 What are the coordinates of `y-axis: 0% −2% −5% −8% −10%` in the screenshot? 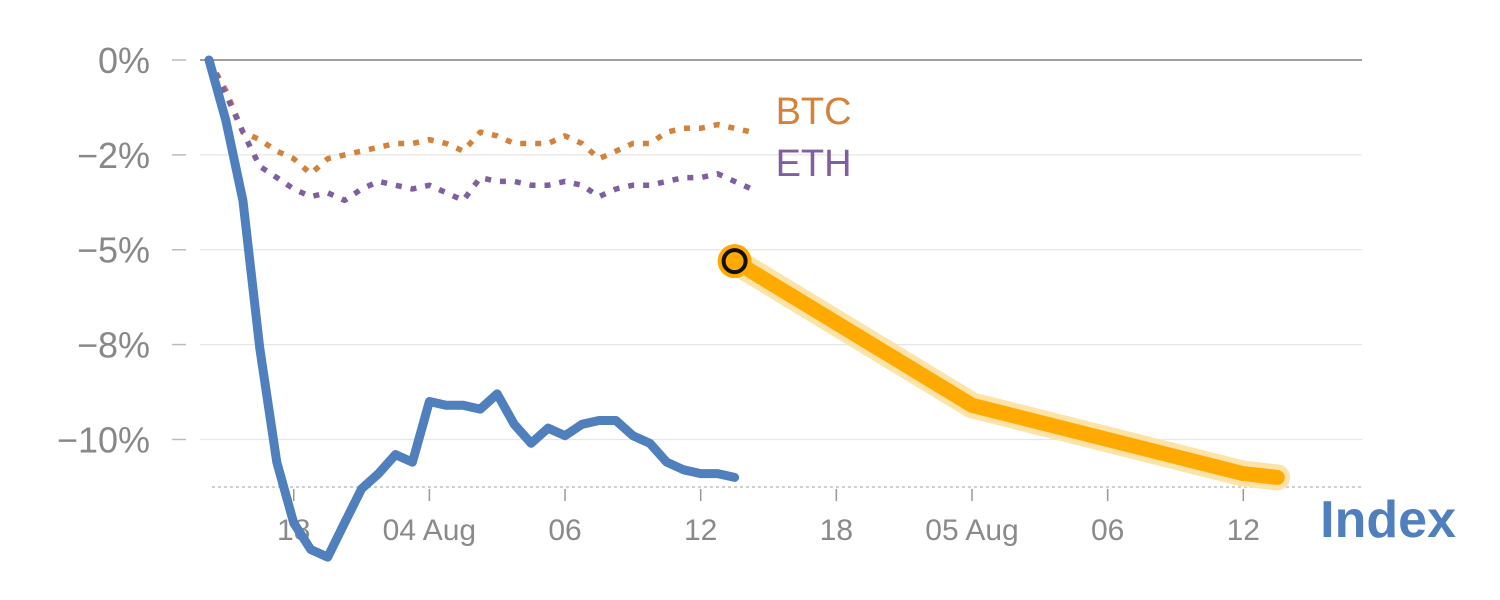 It's located at (121, 250).